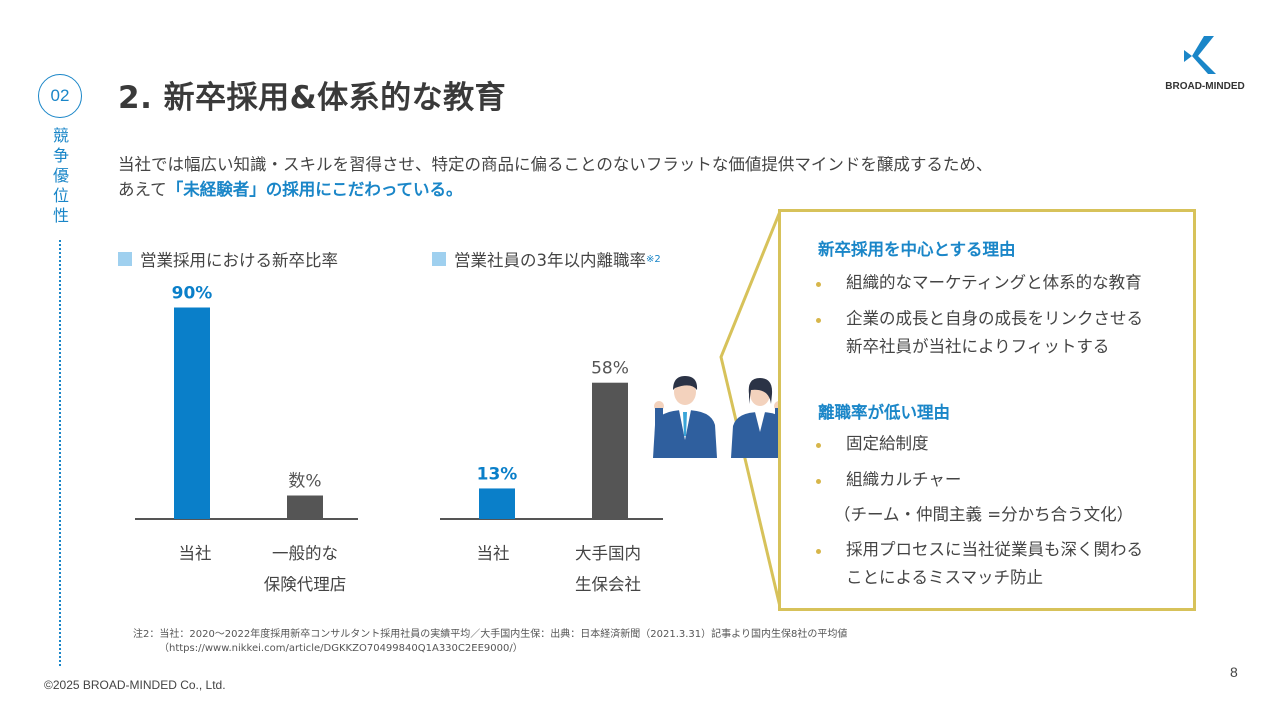 This screenshot has height=720, width=1280. Describe the element at coordinates (1205, 86) in the screenshot. I see `logo-text: BROAD-MINDED` at that location.